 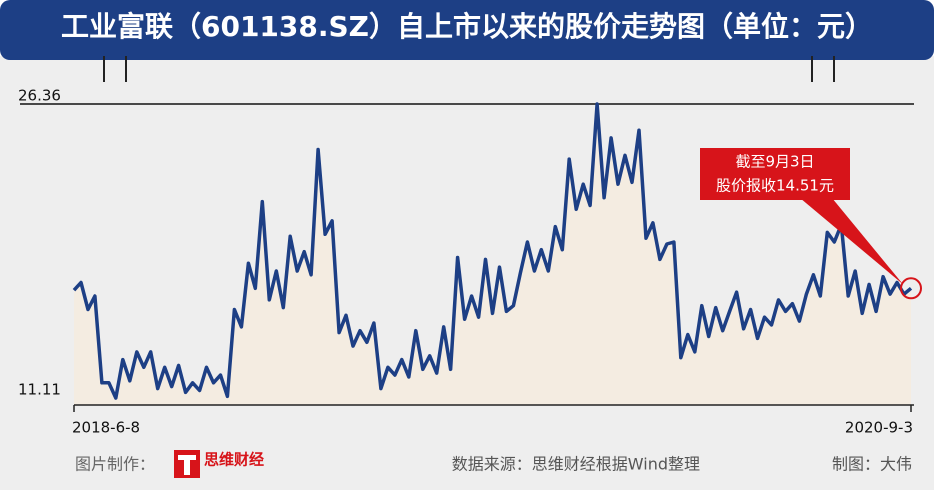 What do you see at coordinates (115, 464) in the screenshot?
I see `credit: 图片制作：` at bounding box center [115, 464].